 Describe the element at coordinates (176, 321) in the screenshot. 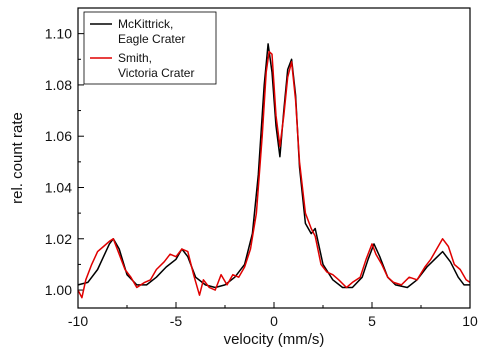

I see `x-tick-label: -5` at that location.